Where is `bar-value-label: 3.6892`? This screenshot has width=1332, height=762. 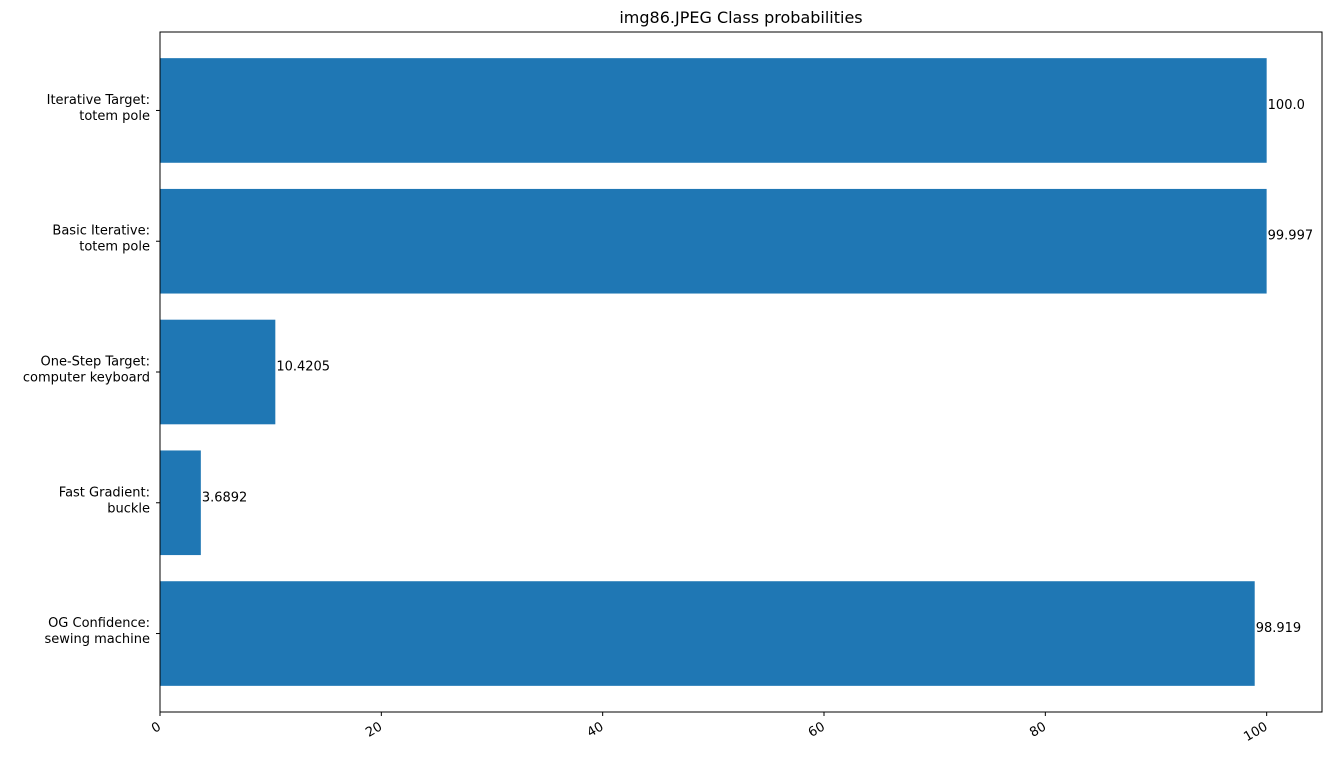
bar-value-label: 3.6892 is located at coordinates (225, 497).